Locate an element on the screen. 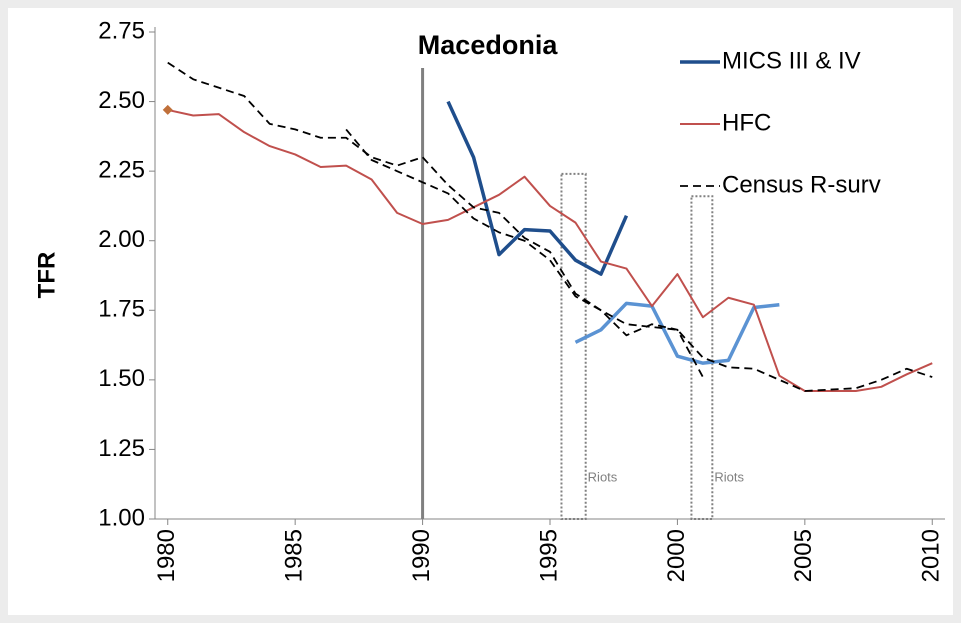  x-tick-label: 2000 is located at coordinates (676, 555).